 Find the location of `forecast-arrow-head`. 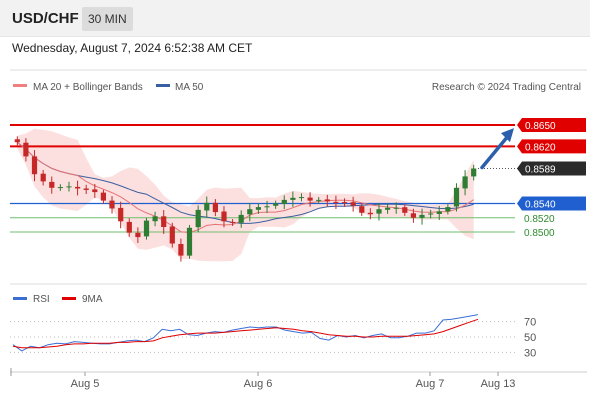

forecast-arrow-head is located at coordinates (507, 135).